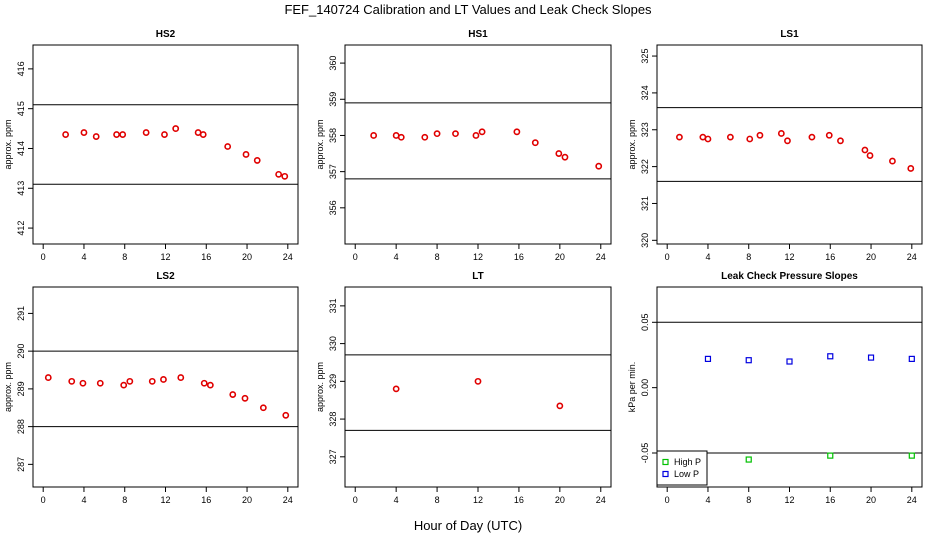  I want to click on legend: High P Low P, so click(682, 468).